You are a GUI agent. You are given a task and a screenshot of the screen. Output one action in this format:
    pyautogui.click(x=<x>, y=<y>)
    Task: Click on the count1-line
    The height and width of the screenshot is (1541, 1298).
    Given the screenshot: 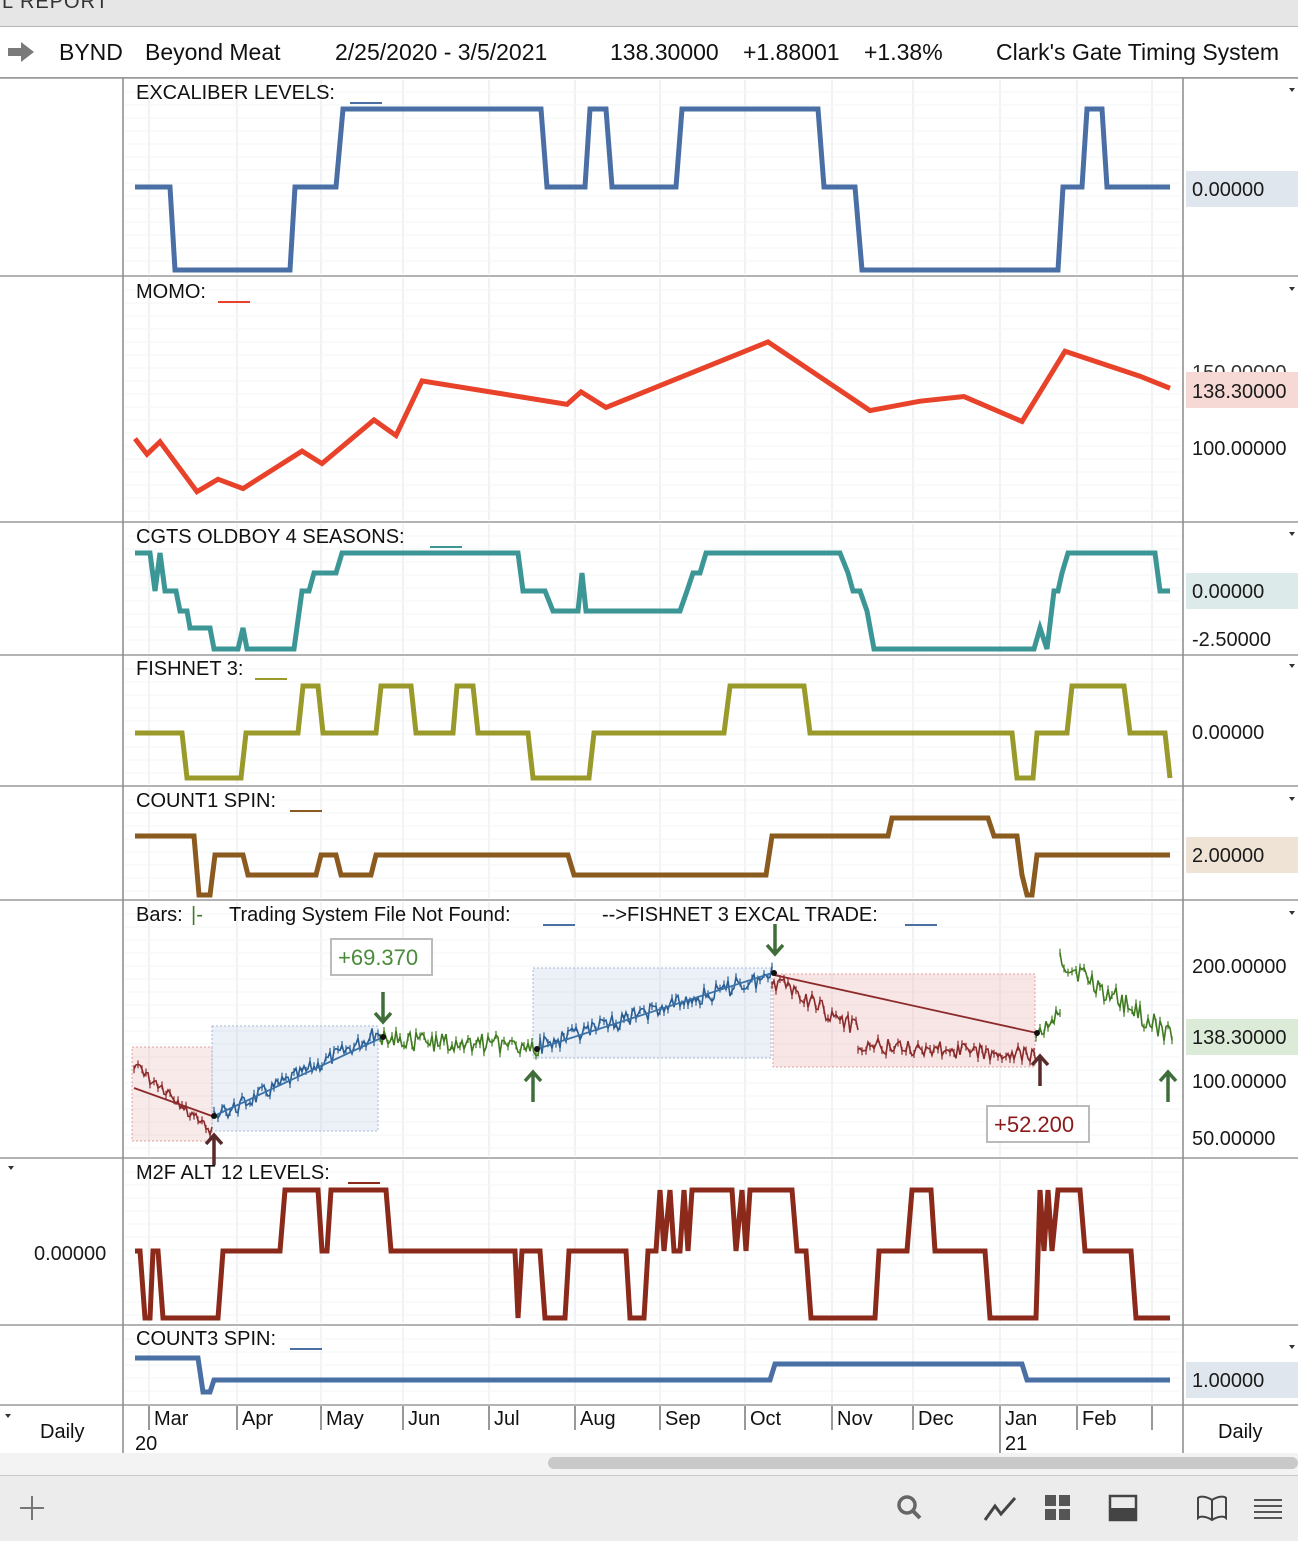 What is the action you would take?
    pyautogui.click(x=652, y=856)
    